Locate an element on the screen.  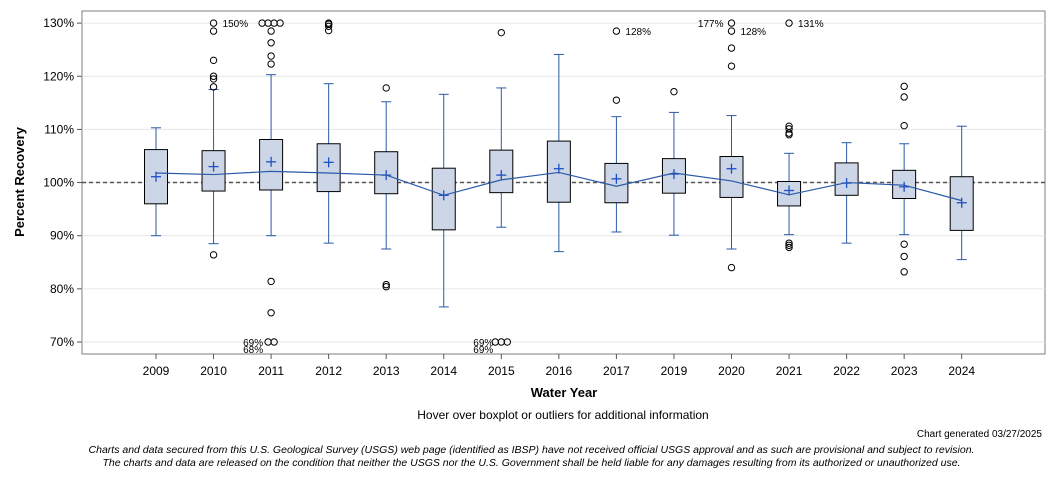
boxplot-2010 is located at coordinates (213, 167).